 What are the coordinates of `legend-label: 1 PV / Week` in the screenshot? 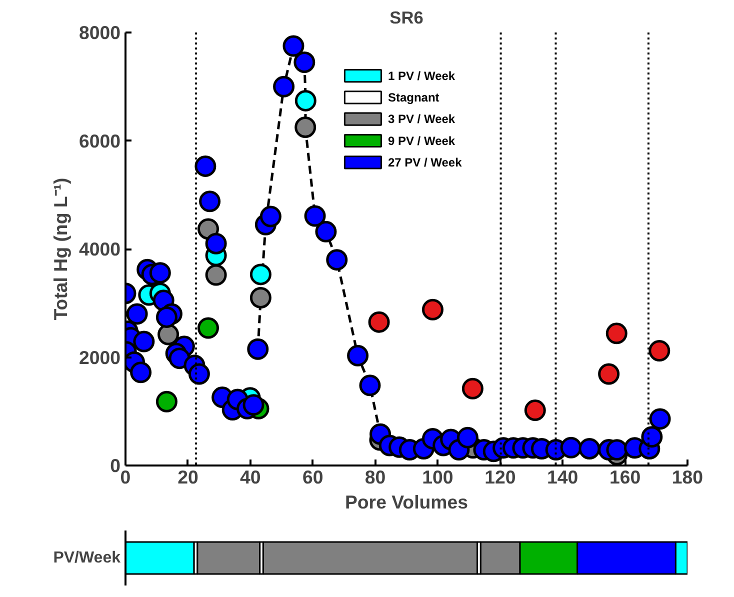 It's located at (422, 75).